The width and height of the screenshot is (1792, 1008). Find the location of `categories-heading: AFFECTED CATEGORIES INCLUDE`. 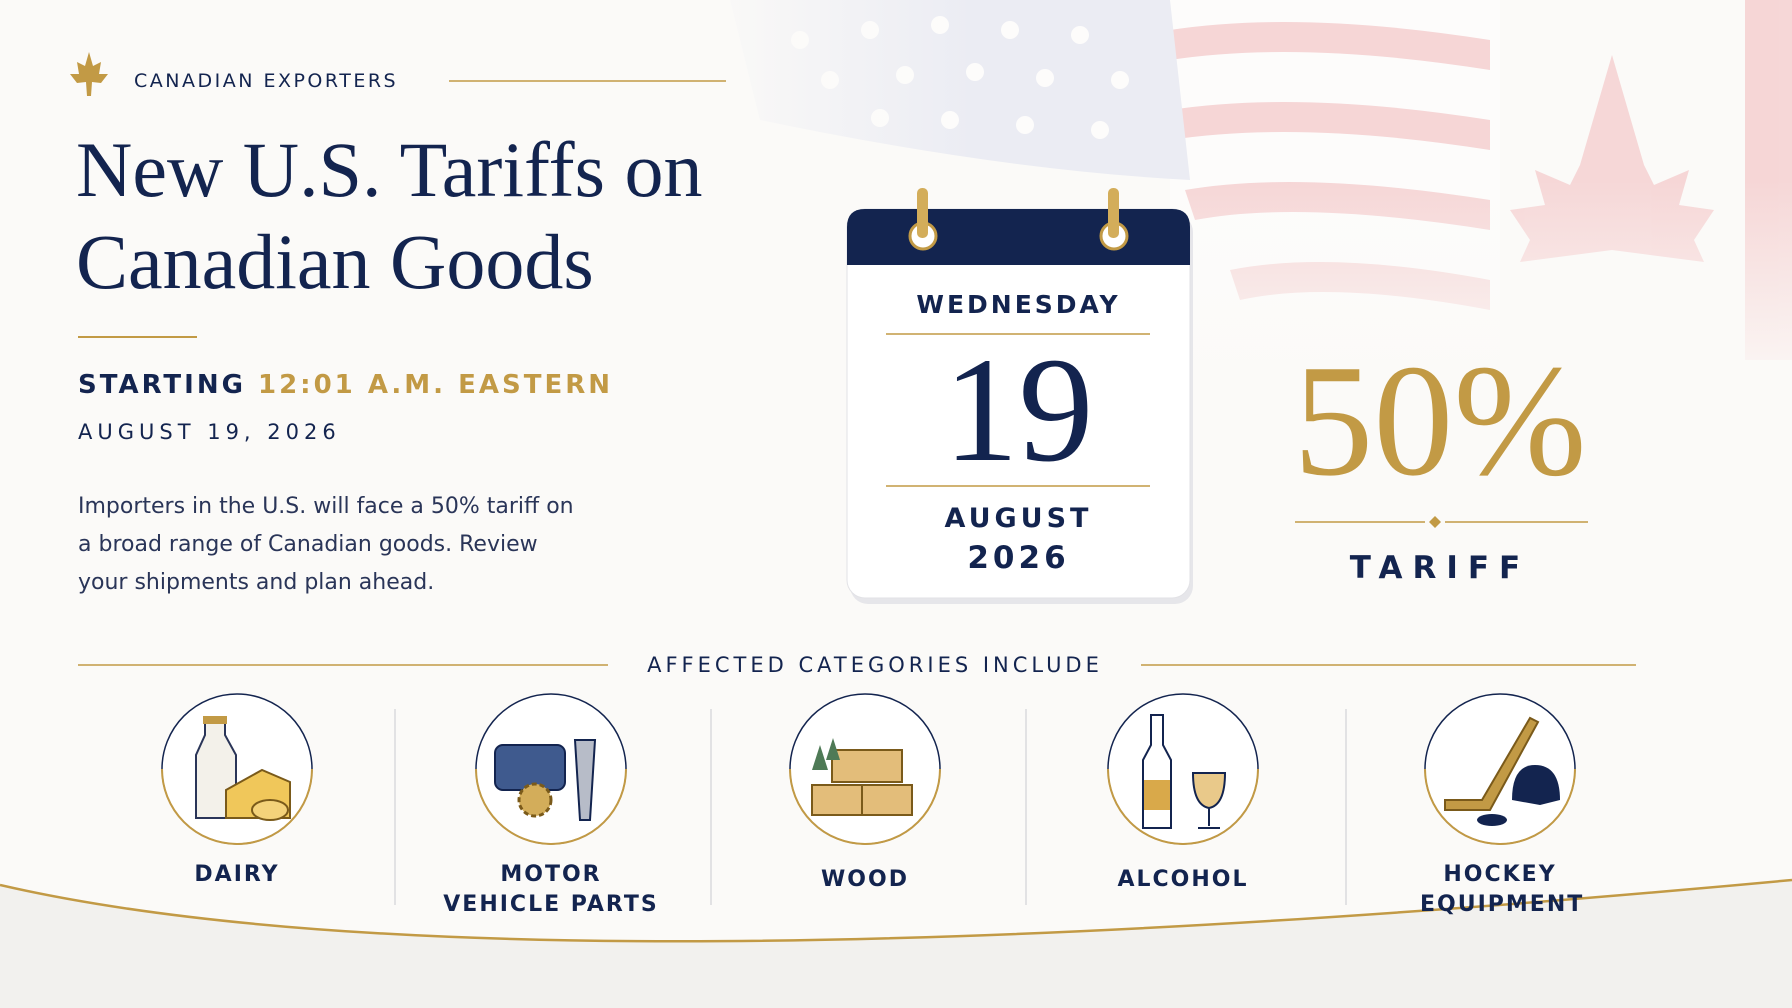

categories-heading: AFFECTED CATEGORIES INCLUDE is located at coordinates (875, 665).